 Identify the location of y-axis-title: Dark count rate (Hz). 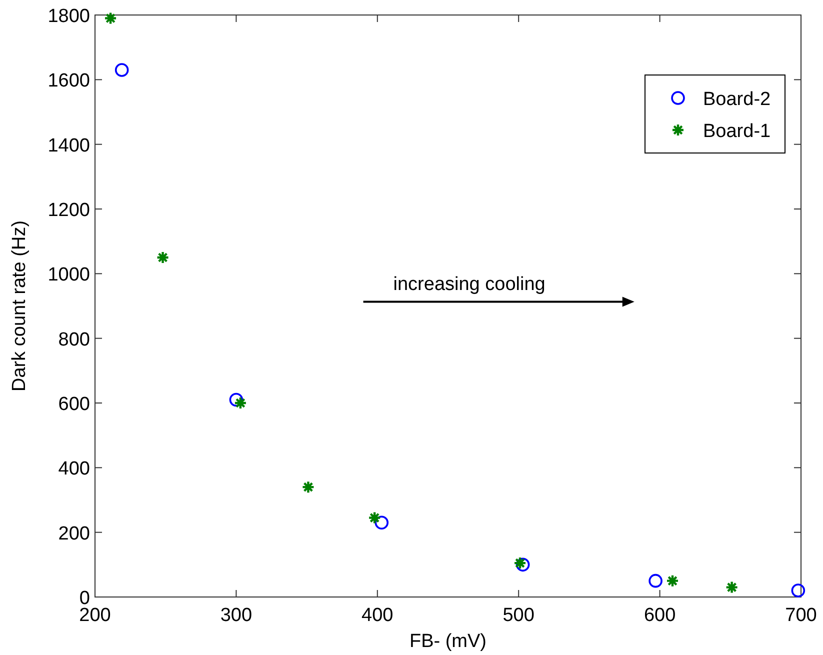
(19, 306).